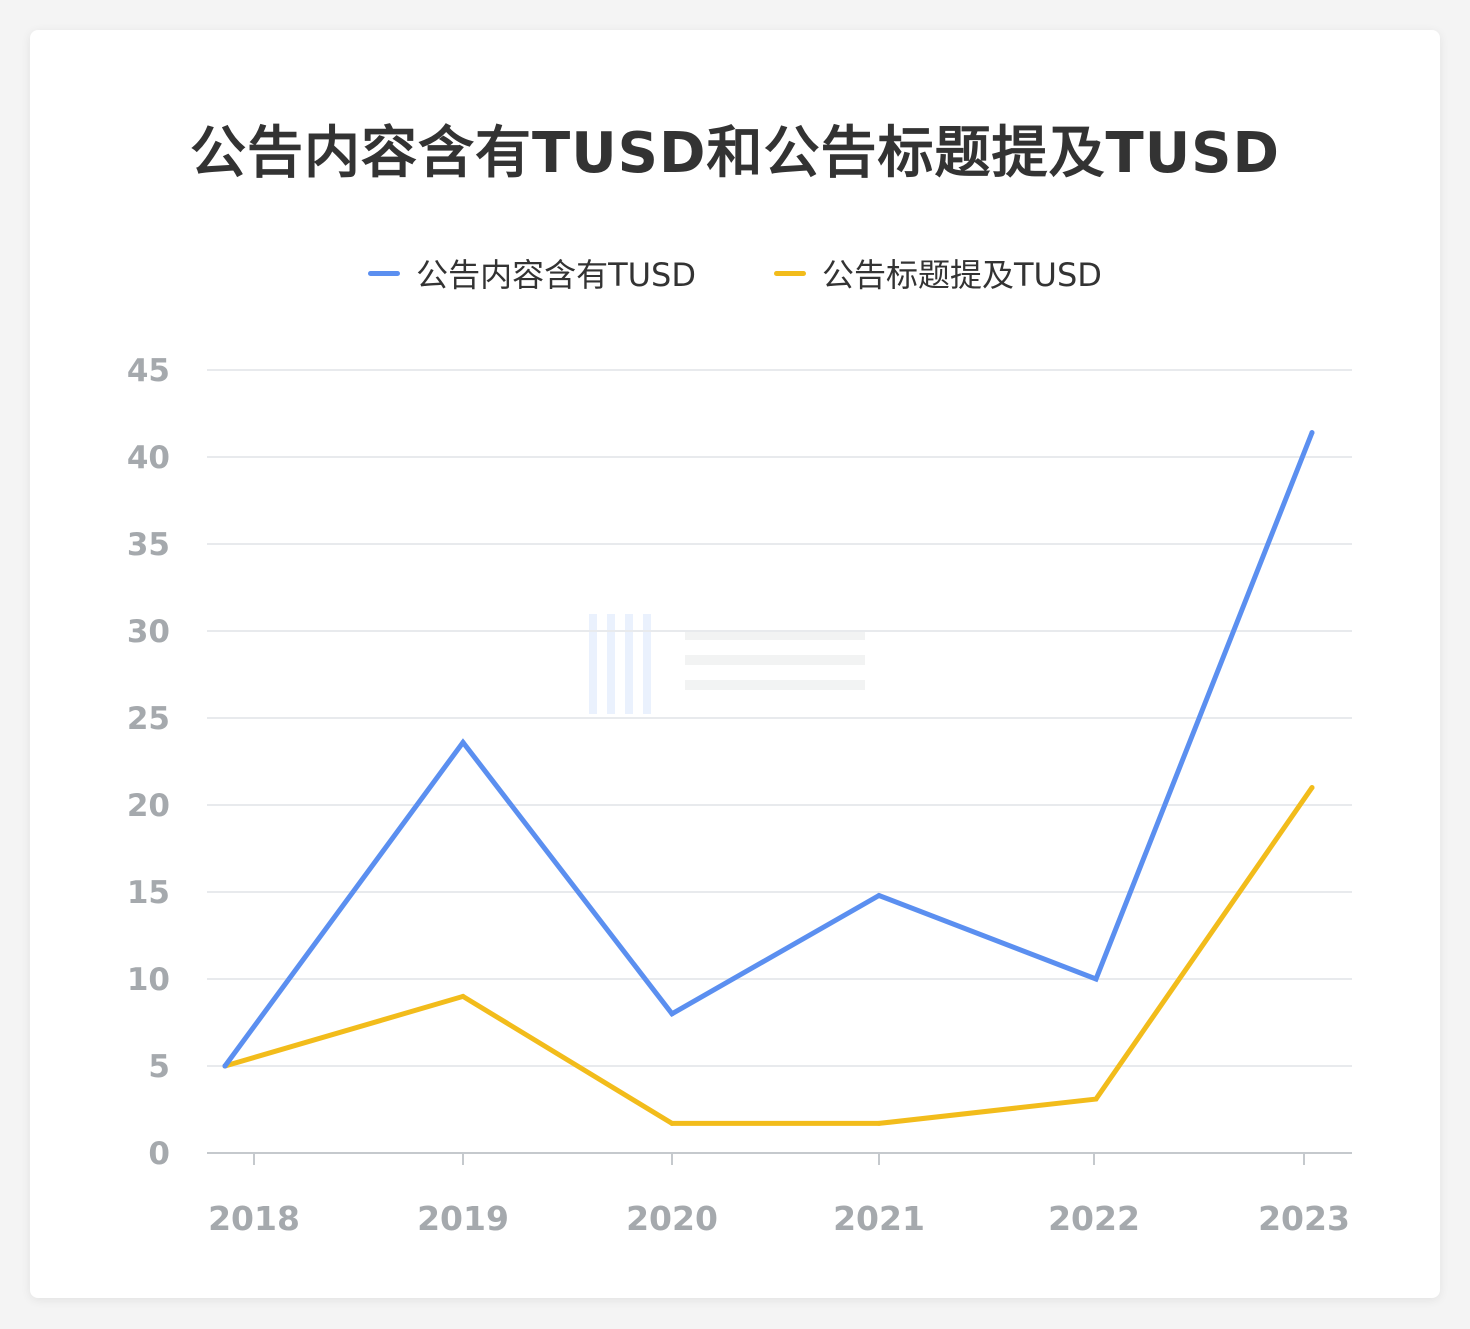 This screenshot has height=1329, width=1470. I want to click on y-tick-label: 0, so click(159, 1154).